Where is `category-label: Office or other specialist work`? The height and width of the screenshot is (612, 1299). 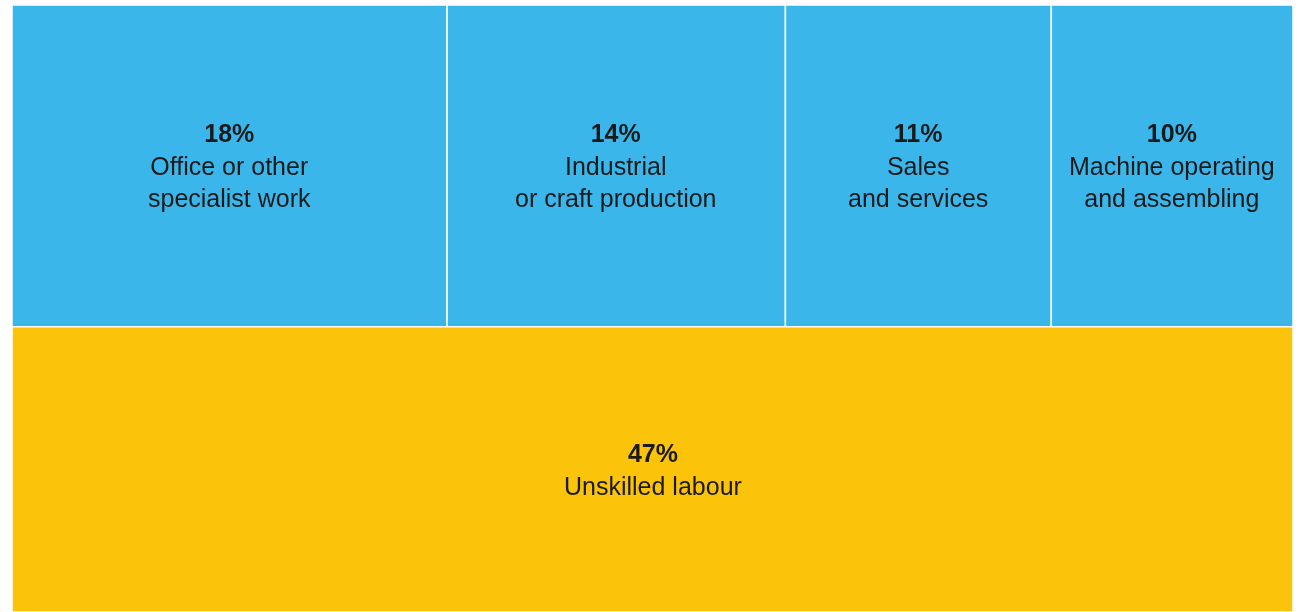 category-label: Office or other specialist work is located at coordinates (230, 181).